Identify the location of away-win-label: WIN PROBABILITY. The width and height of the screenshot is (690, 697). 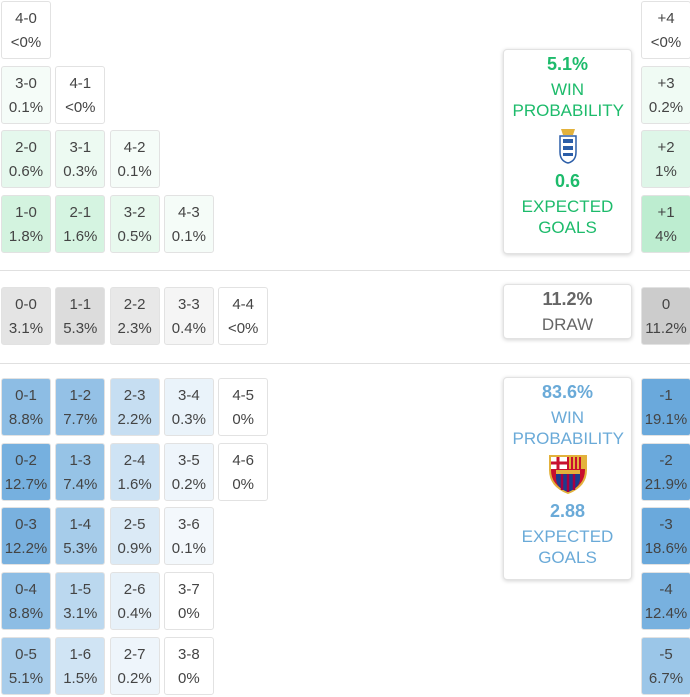
(568, 428).